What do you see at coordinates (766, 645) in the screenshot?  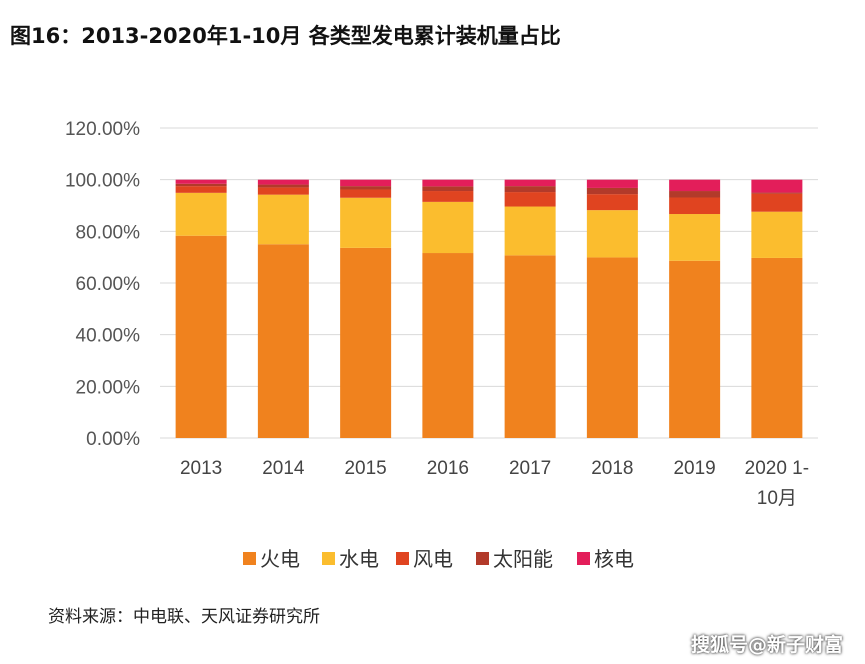 I see `watermark: 搜狐号@新子财富` at bounding box center [766, 645].